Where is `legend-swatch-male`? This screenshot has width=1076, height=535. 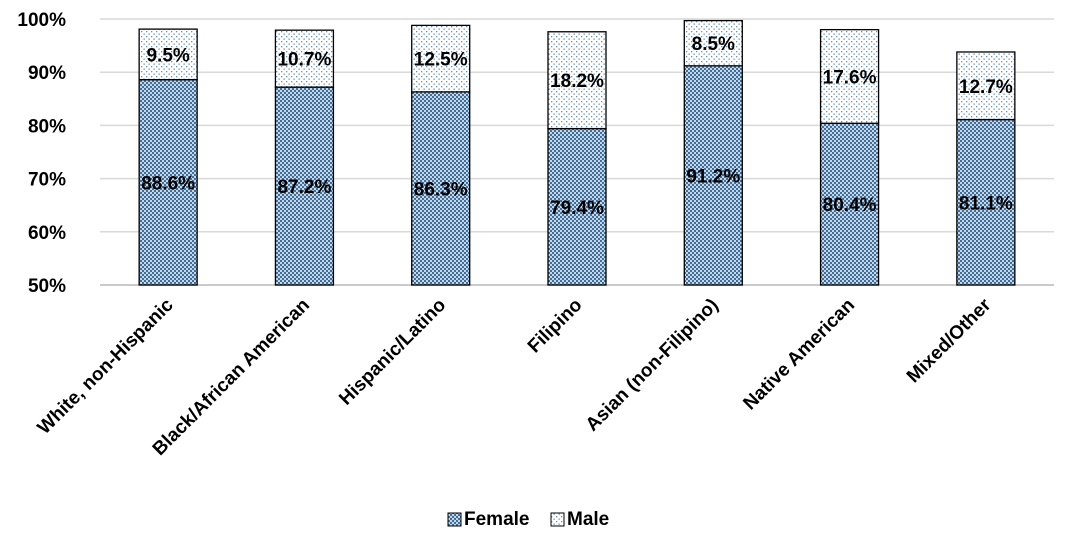
legend-swatch-male is located at coordinates (557, 519).